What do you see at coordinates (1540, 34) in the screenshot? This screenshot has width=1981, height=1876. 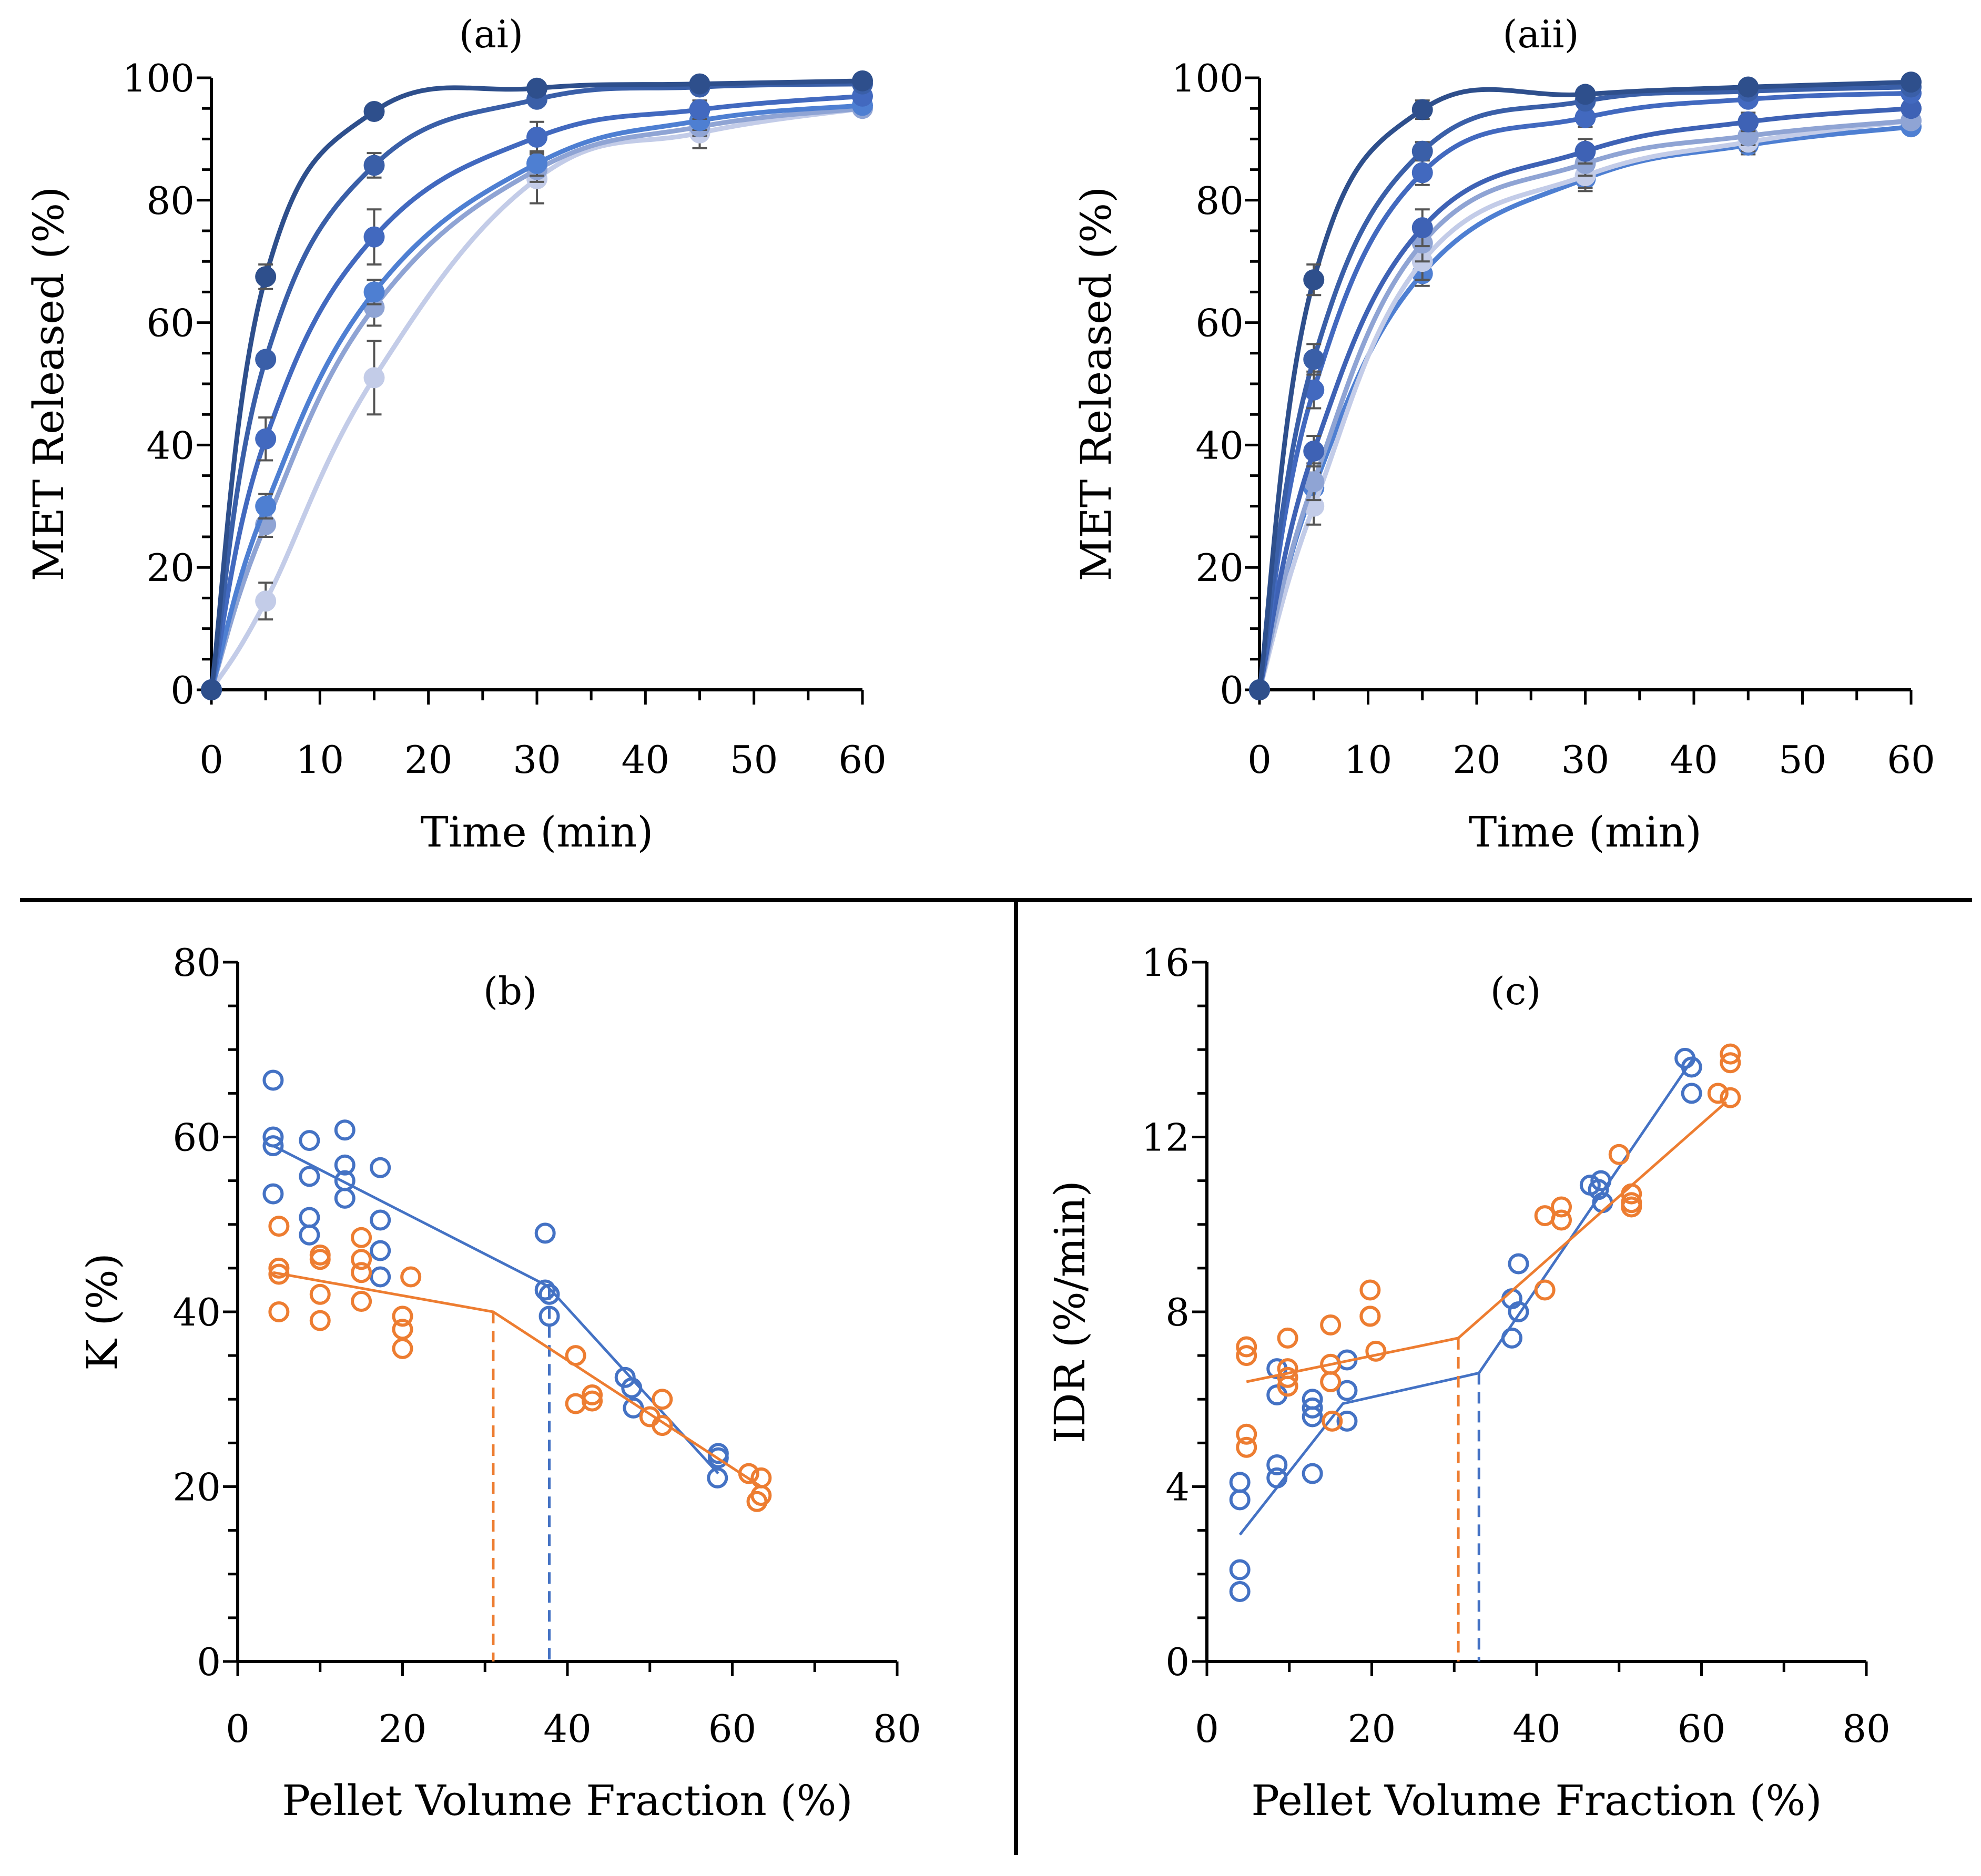 I see `panel-title-aii: (aii)` at bounding box center [1540, 34].